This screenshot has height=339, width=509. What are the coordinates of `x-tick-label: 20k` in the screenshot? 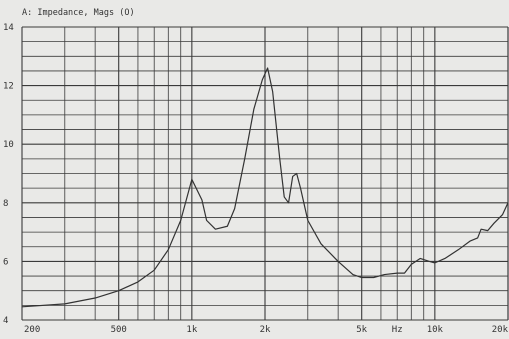 It's located at (500, 330).